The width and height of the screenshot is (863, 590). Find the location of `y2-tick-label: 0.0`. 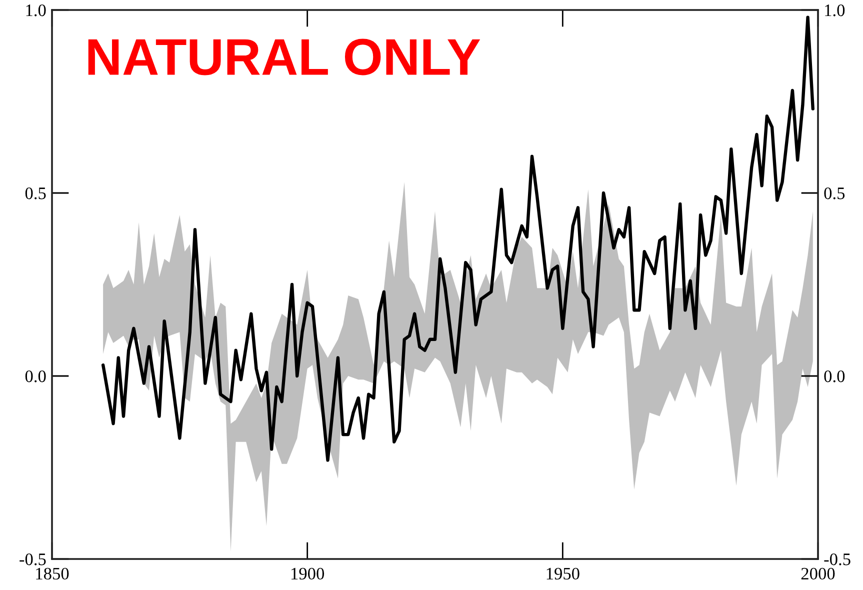

y2-tick-label: 0.0 is located at coordinates (834, 376).